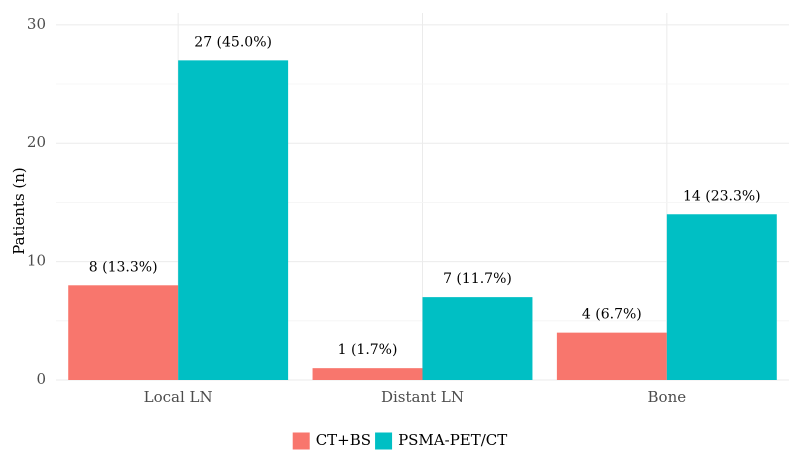  Describe the element at coordinates (477, 279) in the screenshot. I see `bar-data-label: 7 (11.7%)` at that location.